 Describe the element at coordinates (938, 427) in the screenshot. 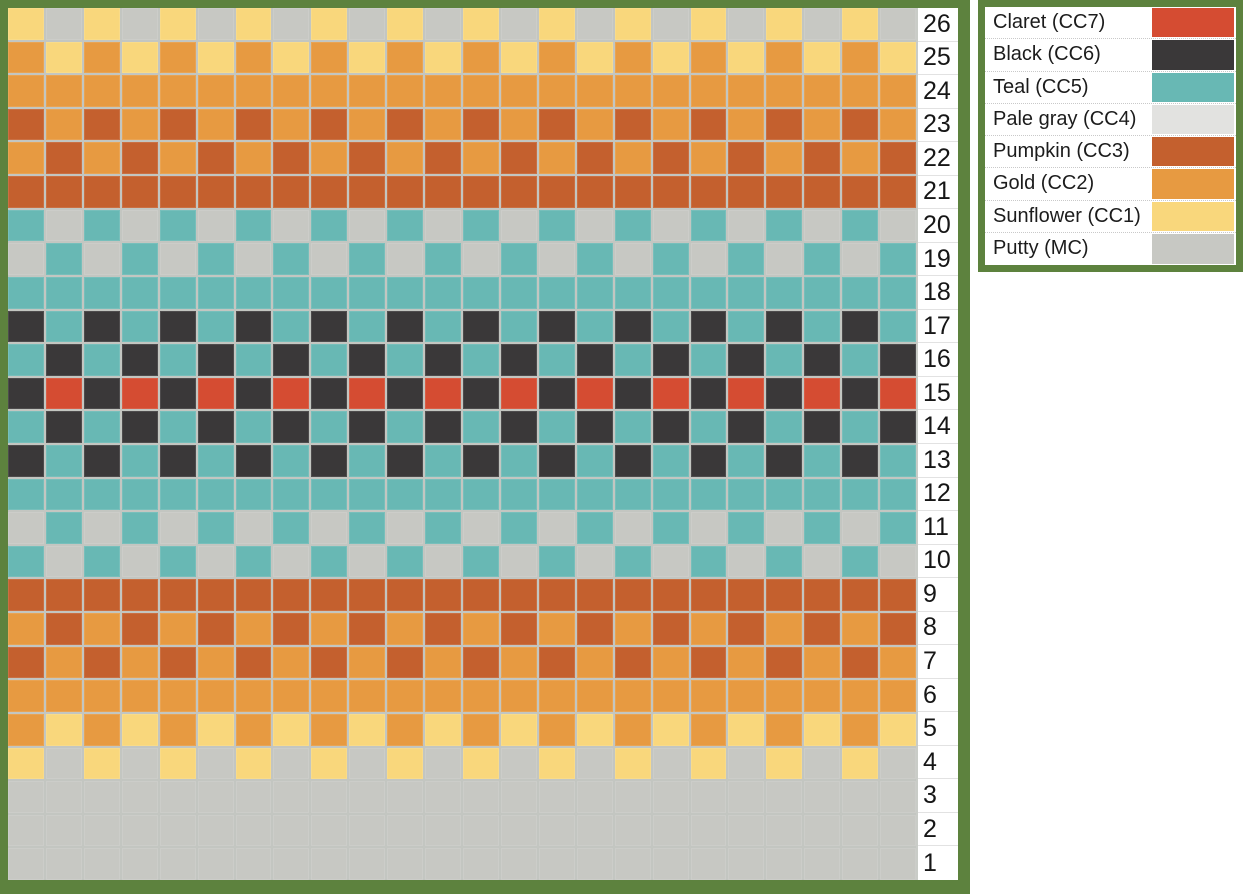

I see `row-number: 14` at that location.